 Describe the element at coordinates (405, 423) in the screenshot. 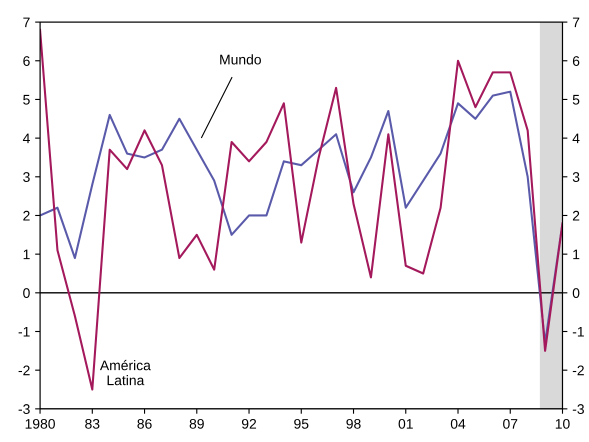

I see `x-tick-label: 01` at that location.